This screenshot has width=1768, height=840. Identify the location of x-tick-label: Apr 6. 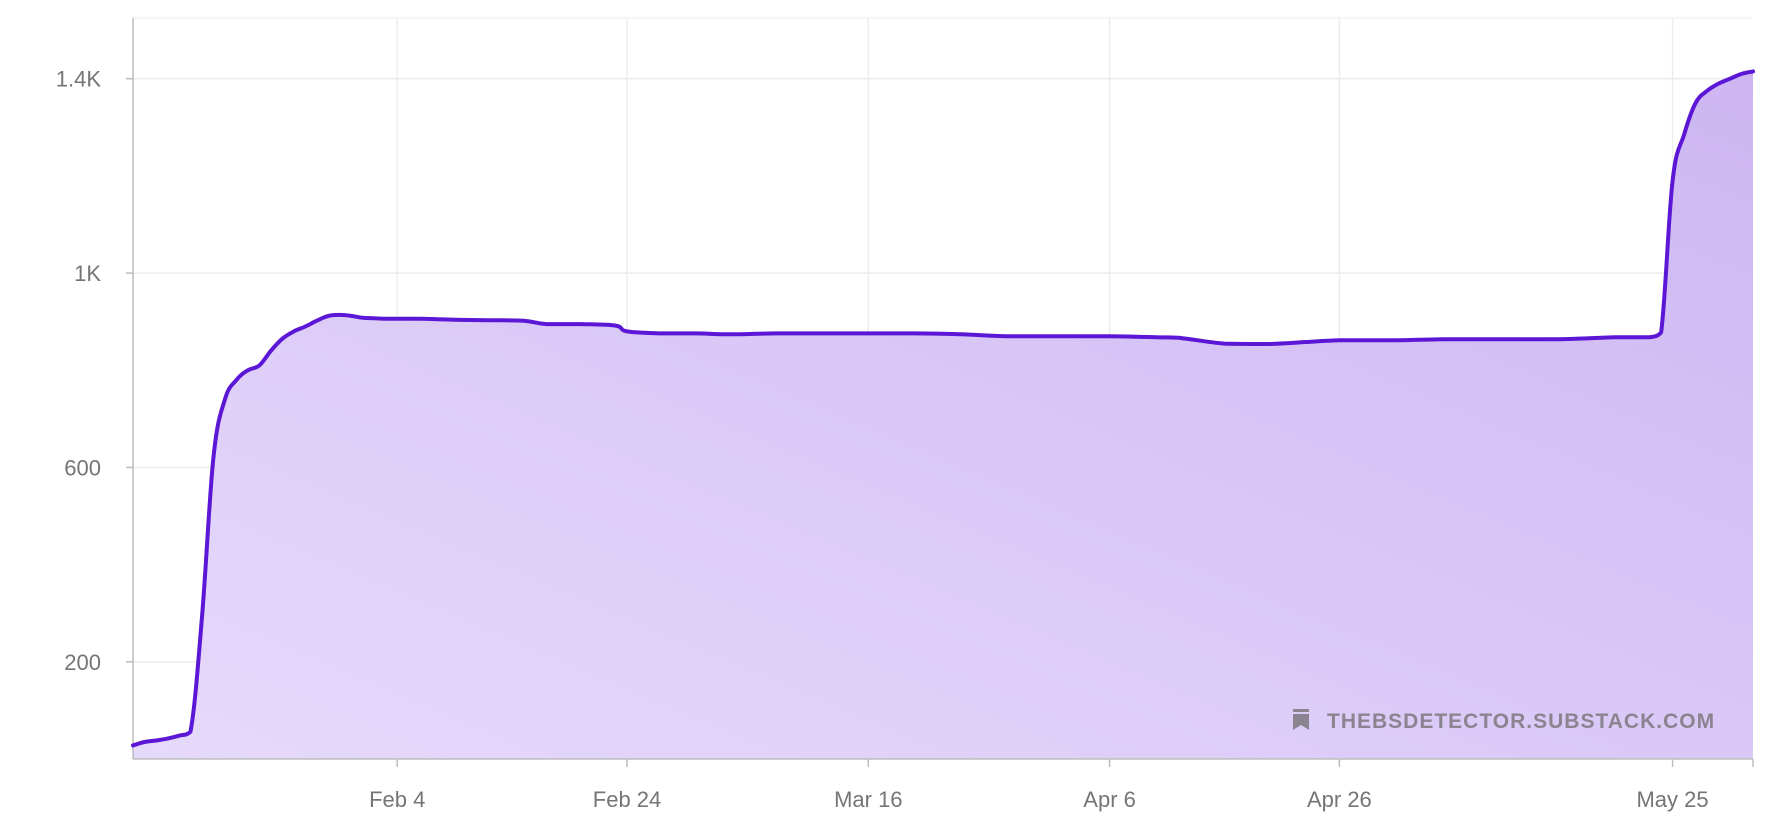
(1109, 799).